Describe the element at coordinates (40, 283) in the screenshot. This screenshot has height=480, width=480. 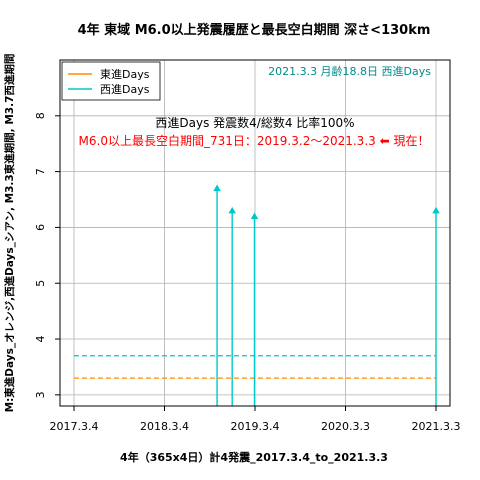
I see `y-tick-label: 5` at that location.